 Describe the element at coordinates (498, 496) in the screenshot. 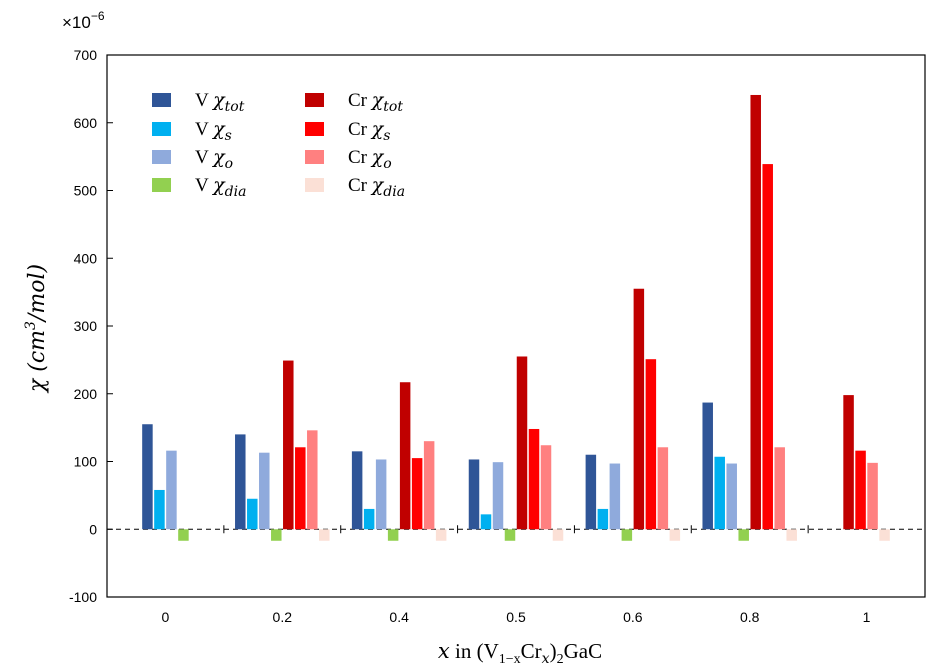

I see `bar-v-o-0.5` at that location.